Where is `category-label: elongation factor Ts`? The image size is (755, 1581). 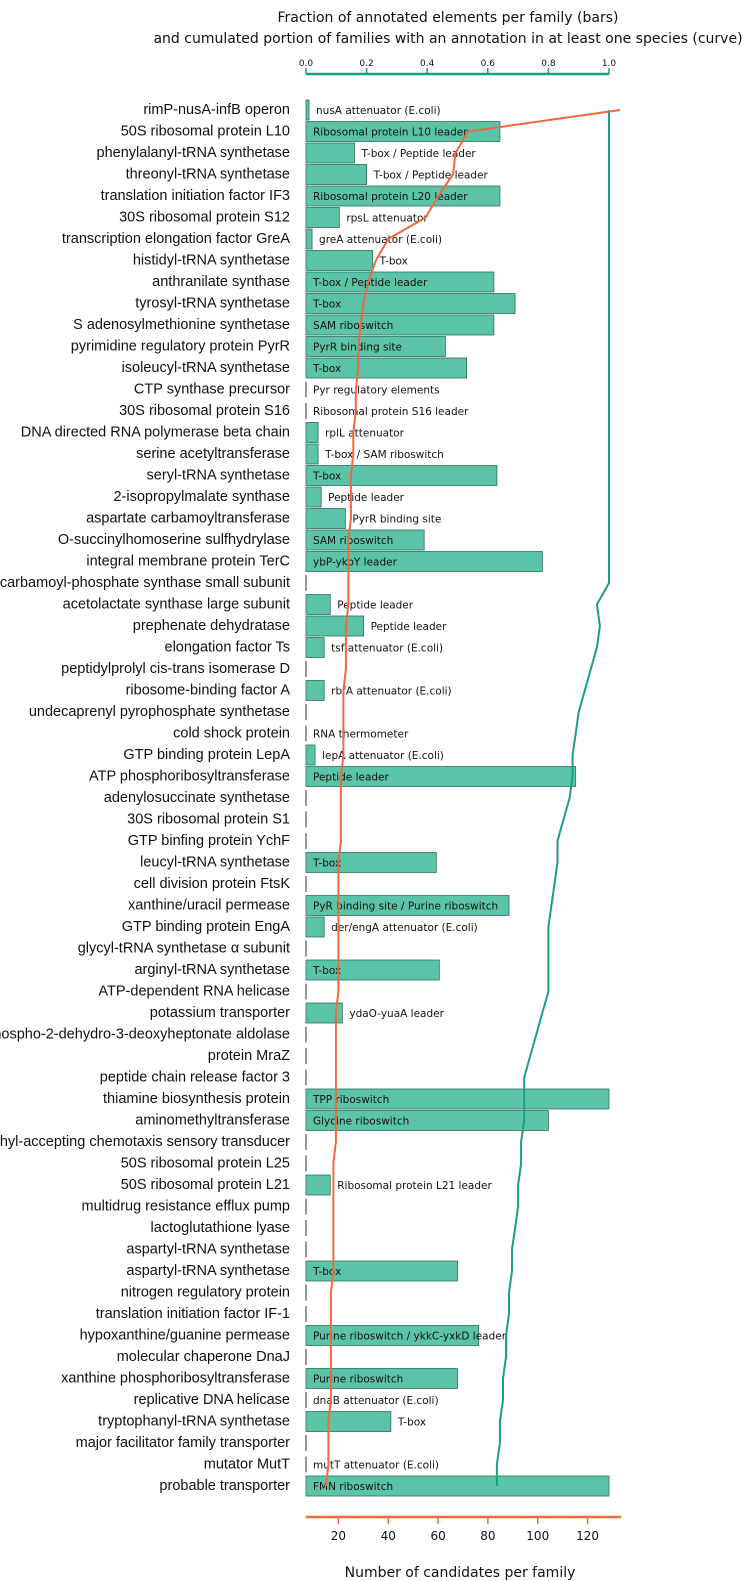
category-label: elongation factor Ts is located at coordinates (227, 648).